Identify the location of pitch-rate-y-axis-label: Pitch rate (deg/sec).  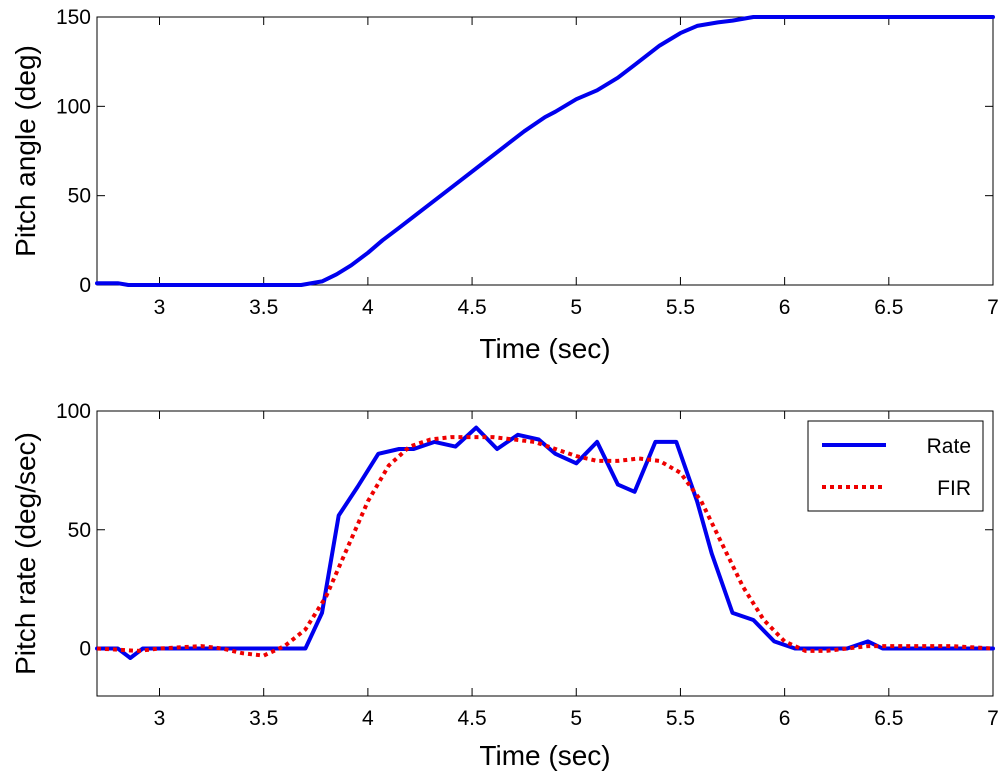
(25, 553).